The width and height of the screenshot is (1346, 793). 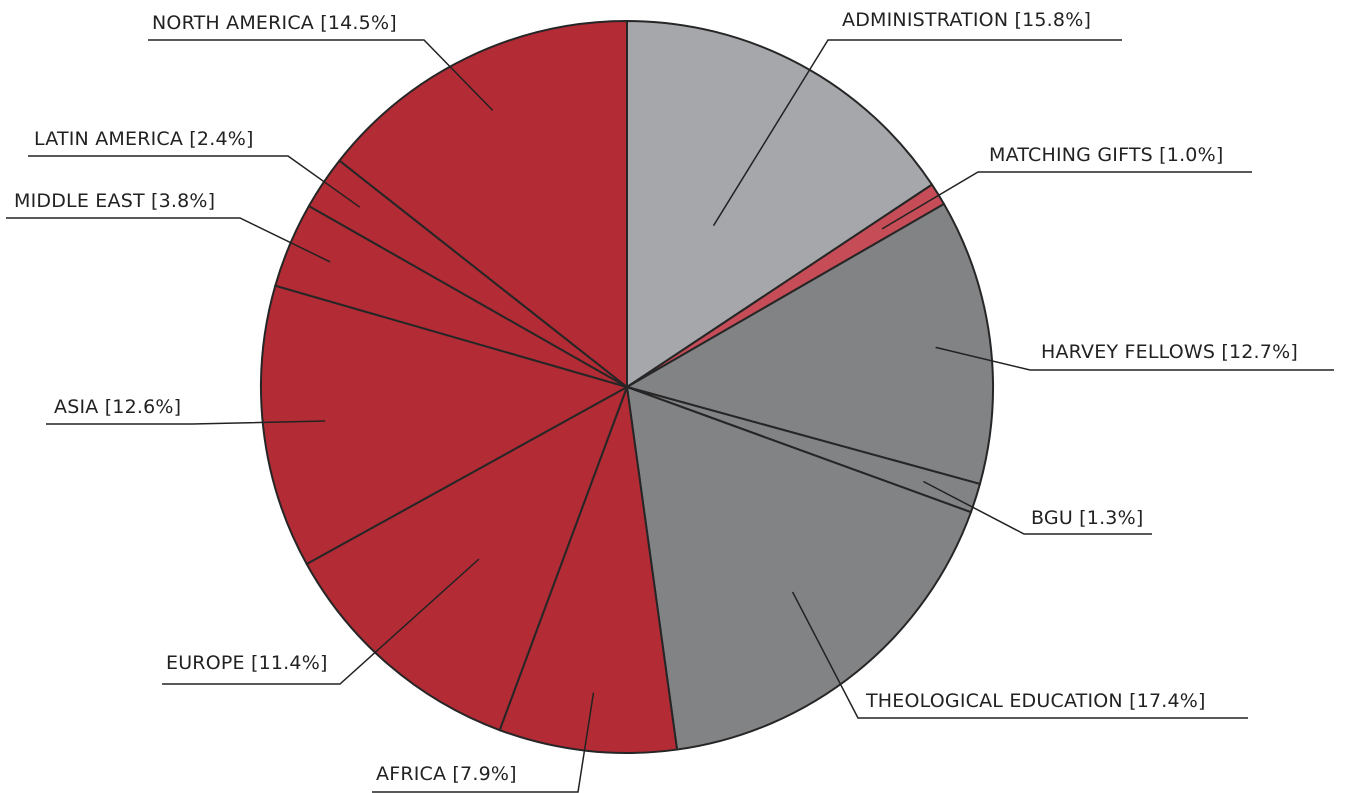 What do you see at coordinates (144, 139) in the screenshot?
I see `slice-label-latin-america: LATIN AMERICA [2.4%]` at bounding box center [144, 139].